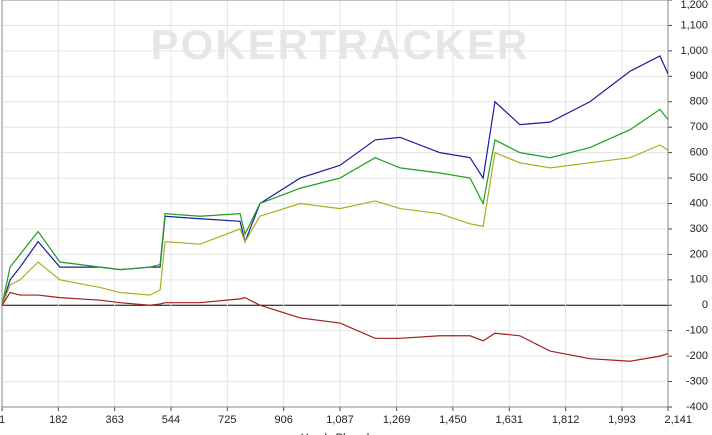  I want to click on x-tick-label: 182, so click(58, 420).